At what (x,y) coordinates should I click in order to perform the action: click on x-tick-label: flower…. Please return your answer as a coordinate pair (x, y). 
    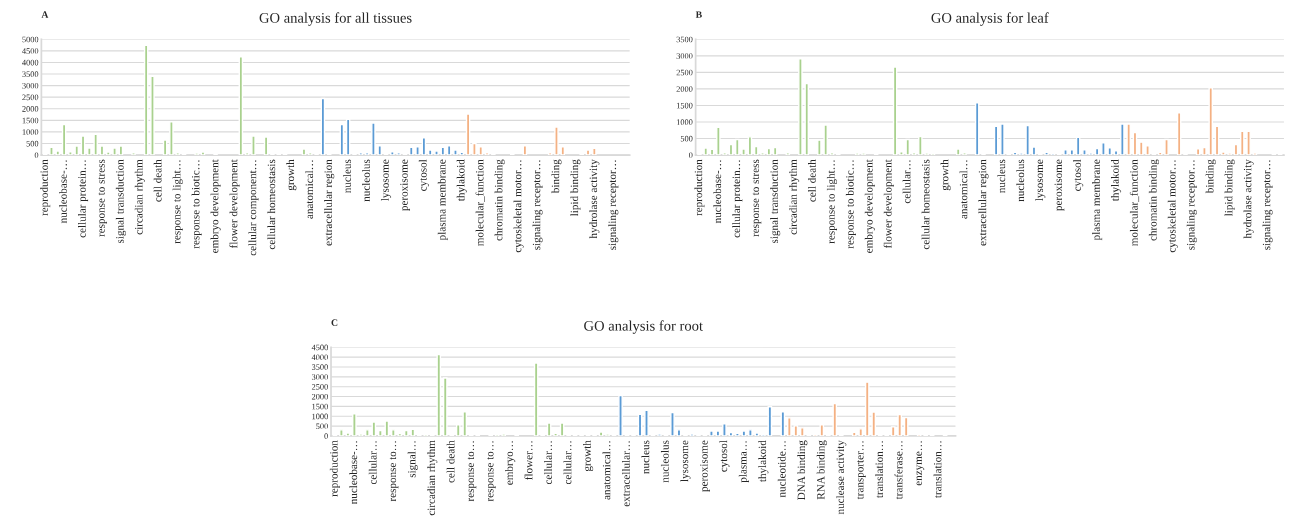
    Looking at the image, I should click on (528, 460).